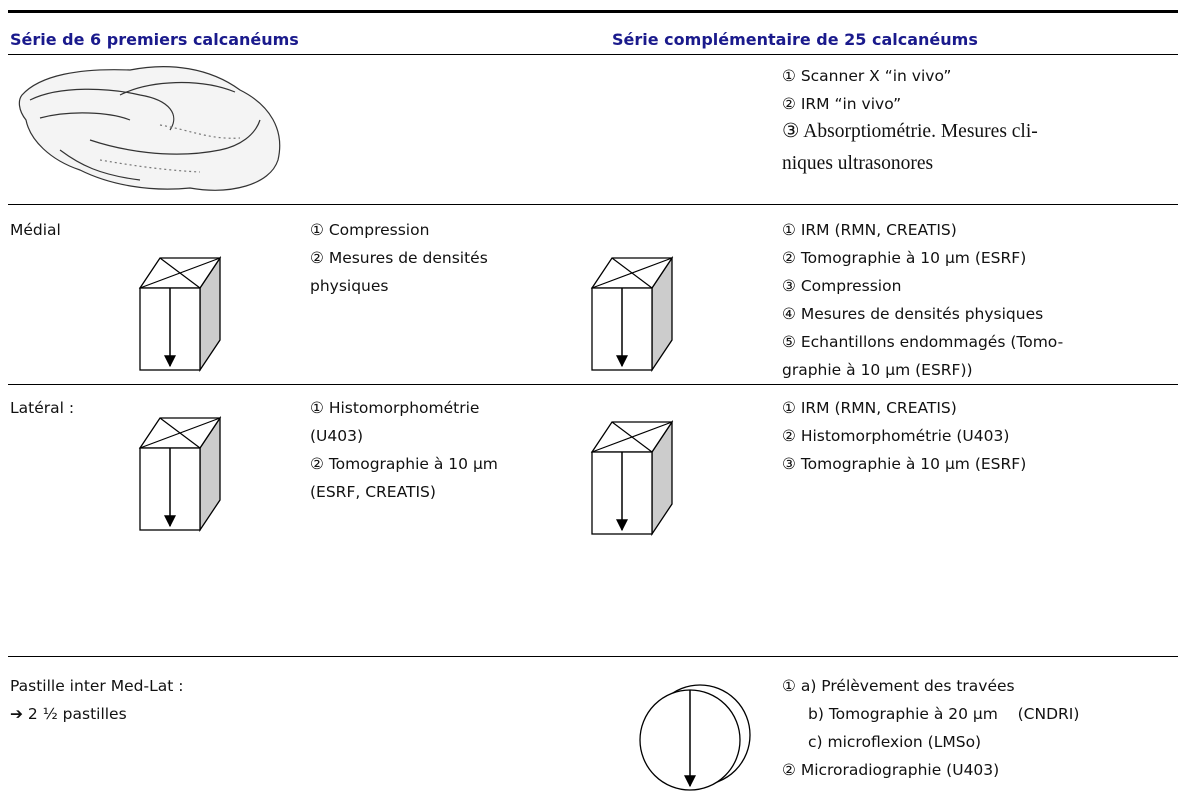 The width and height of the screenshot is (1186, 801). Describe the element at coordinates (337, 436) in the screenshot. I see `item: (U403)` at that location.